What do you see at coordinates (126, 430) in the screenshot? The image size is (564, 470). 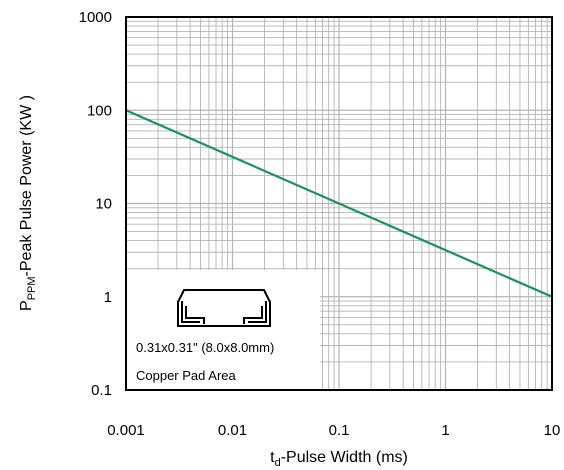 I see `x-tick-label: 0.001` at bounding box center [126, 430].